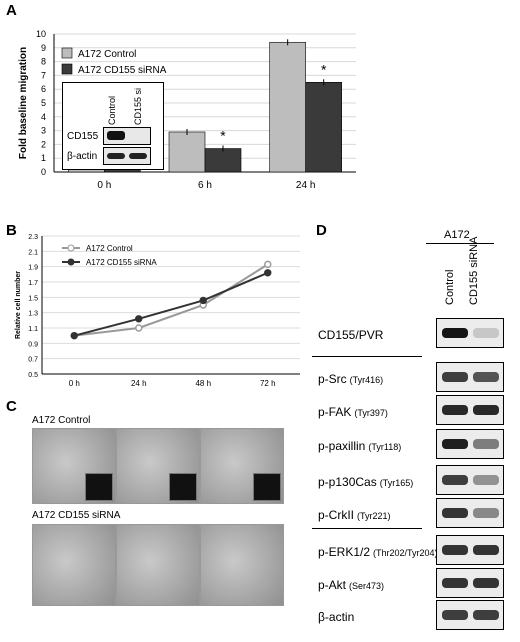 Image resolution: width=520 pixels, height=642 pixels. What do you see at coordinates (33, 360) in the screenshot?
I see `y-tick-label: 0.7` at bounding box center [33, 360].